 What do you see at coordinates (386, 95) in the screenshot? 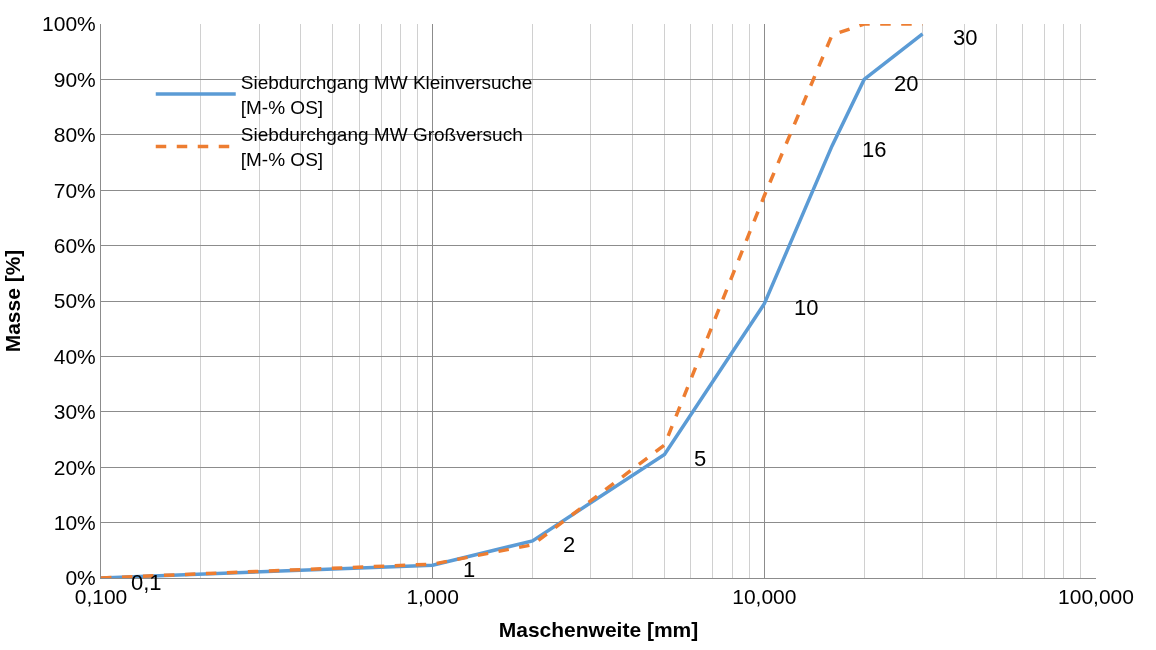
I see `legend-label: Siebdurchgang MW Kleinversuche [M-% OS]` at bounding box center [386, 95].